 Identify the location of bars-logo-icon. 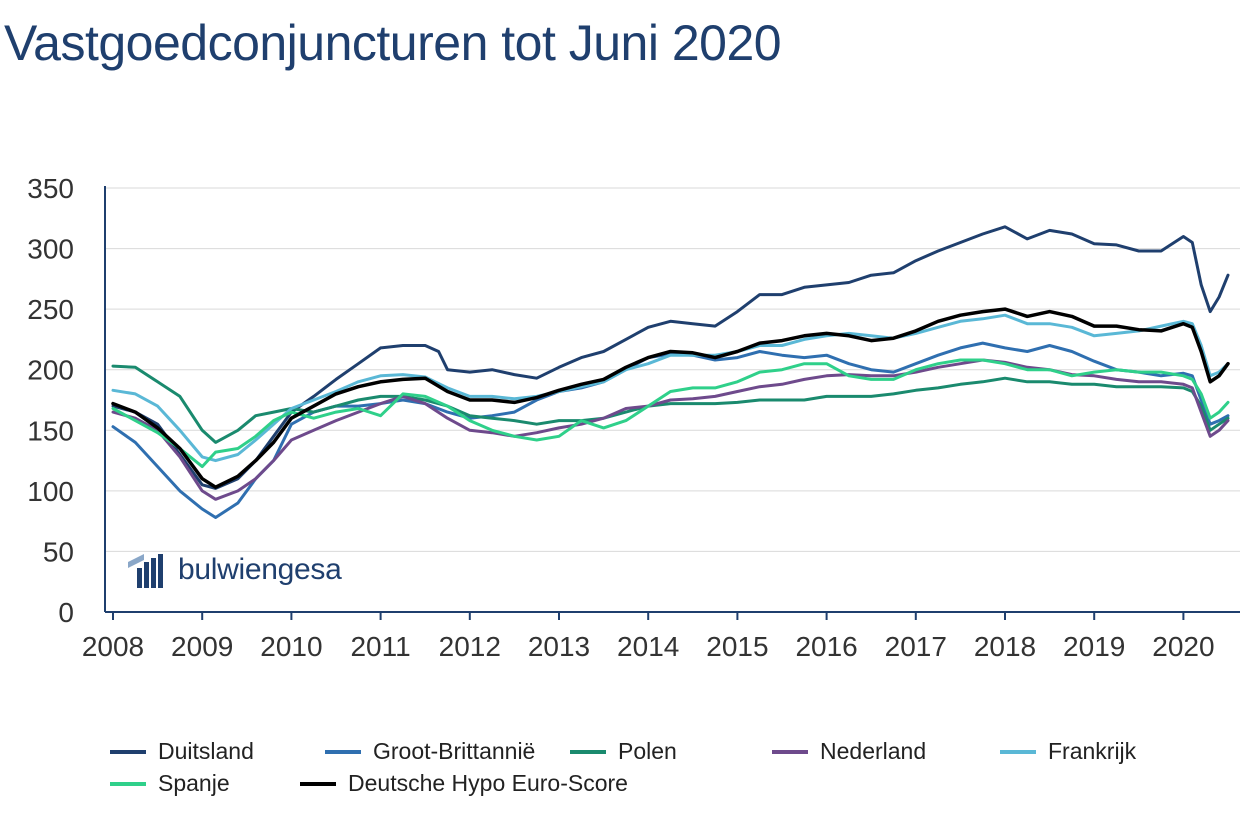
(145, 571).